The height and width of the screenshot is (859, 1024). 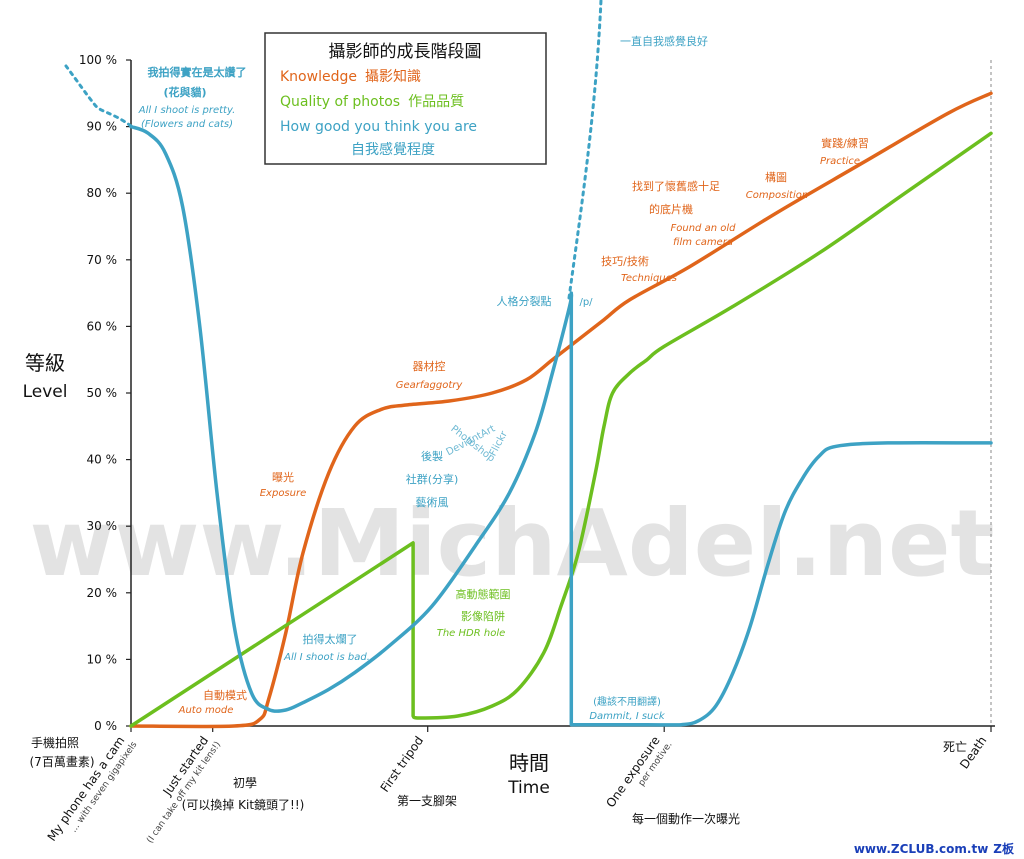 I want to click on ann-tech-cn: 技巧/技術, so click(x=625, y=261).